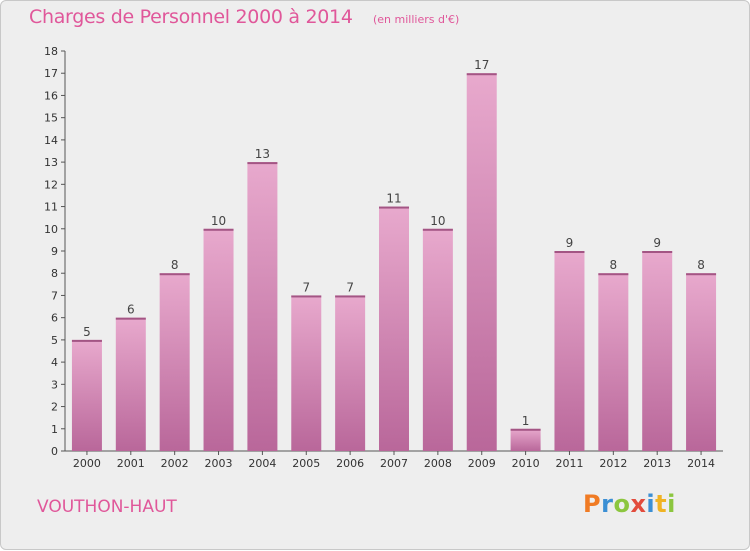  Describe the element at coordinates (701, 463) in the screenshot. I see `x-tick-label: 2014` at that location.